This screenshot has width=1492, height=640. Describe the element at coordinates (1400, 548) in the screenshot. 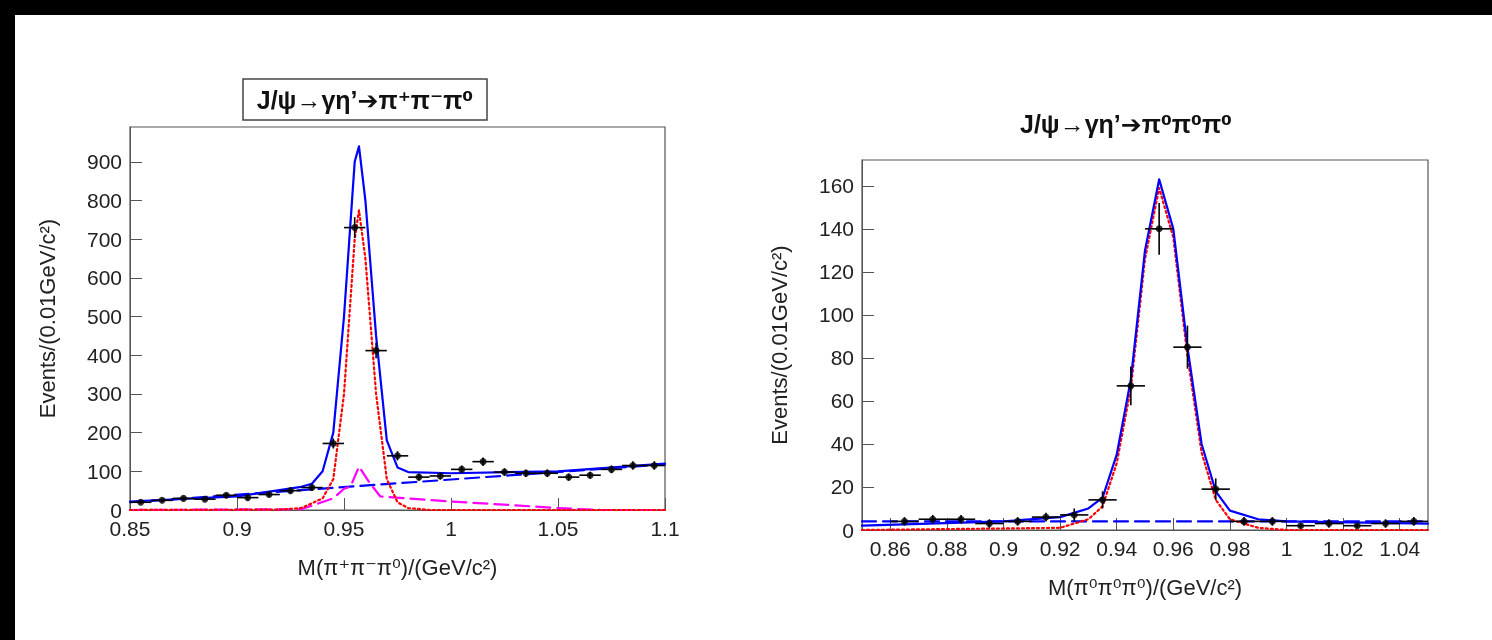

I see `x-tick-label: 1.04` at that location.